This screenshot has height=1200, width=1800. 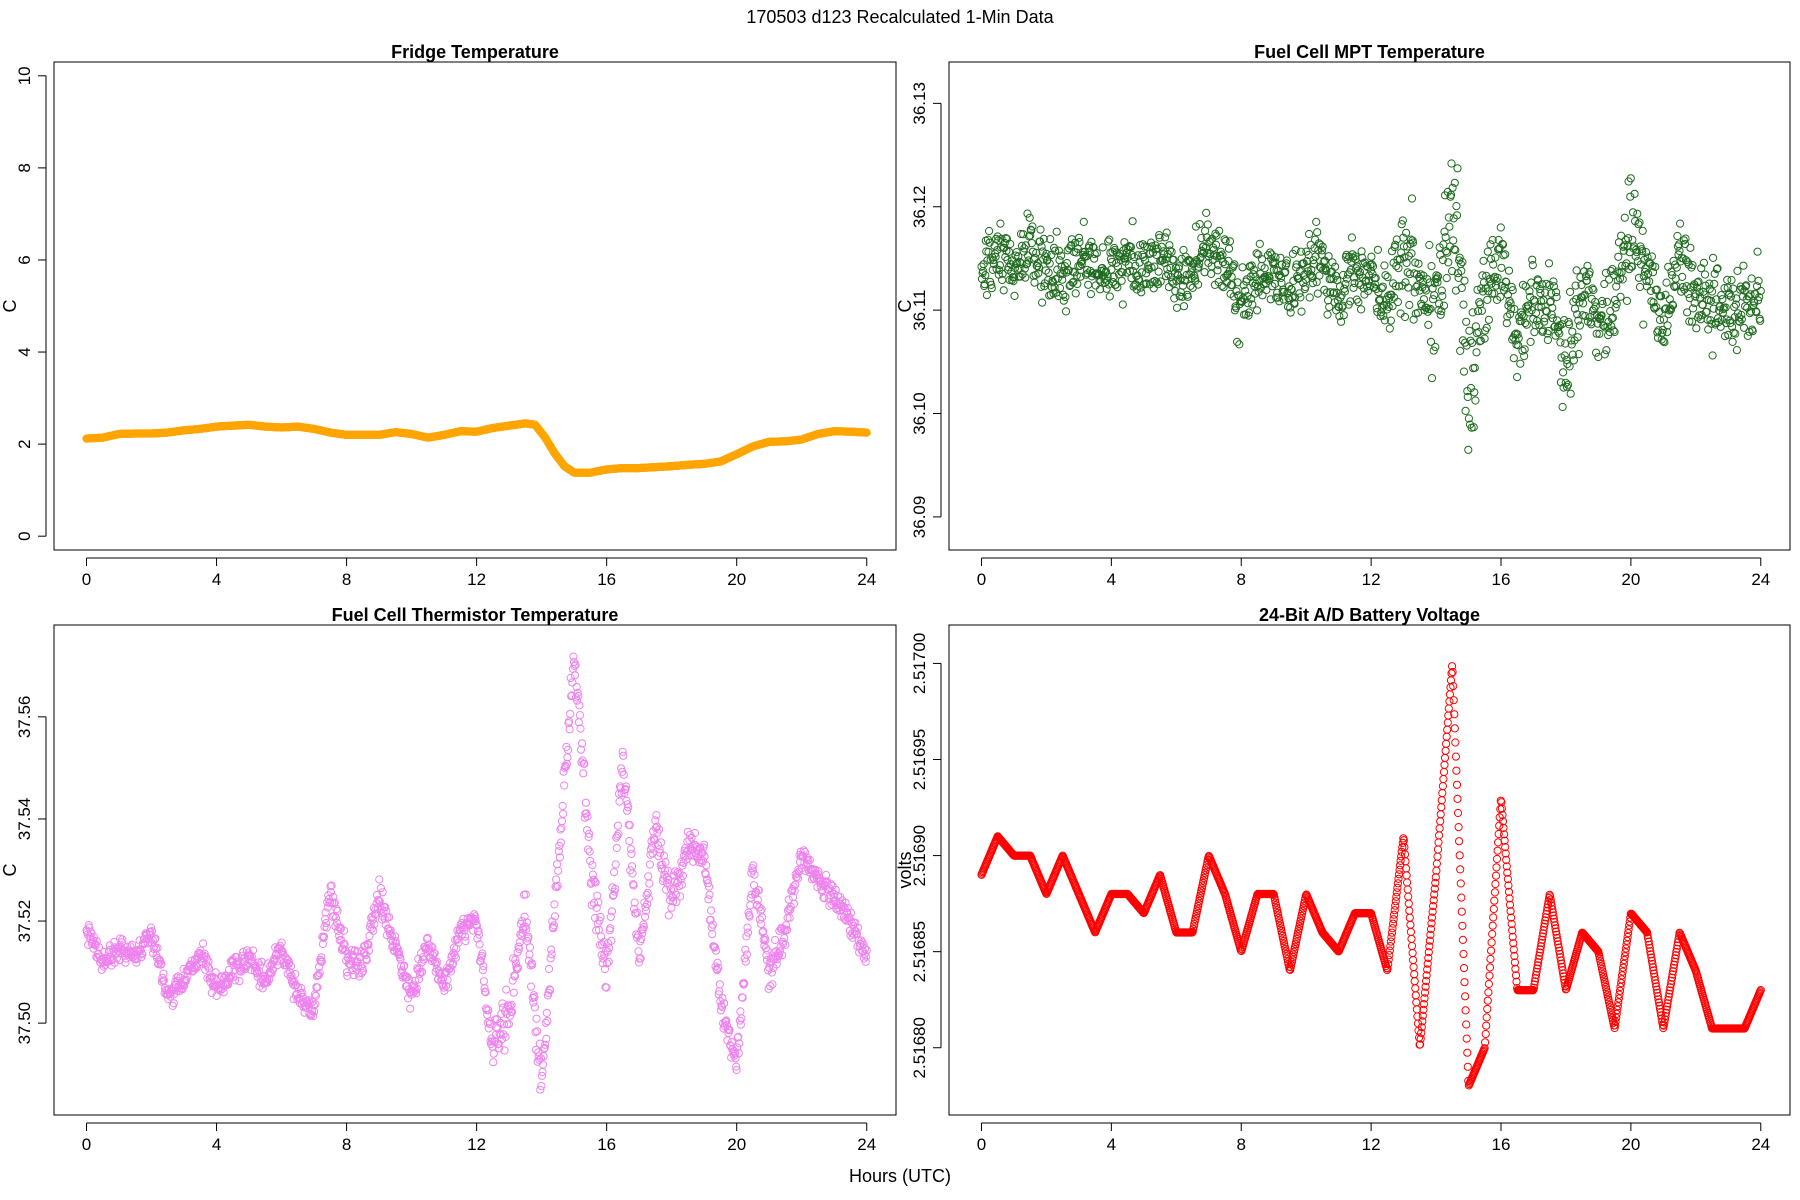 What do you see at coordinates (866, 579) in the screenshot?
I see `x-tick-label: 24` at bounding box center [866, 579].